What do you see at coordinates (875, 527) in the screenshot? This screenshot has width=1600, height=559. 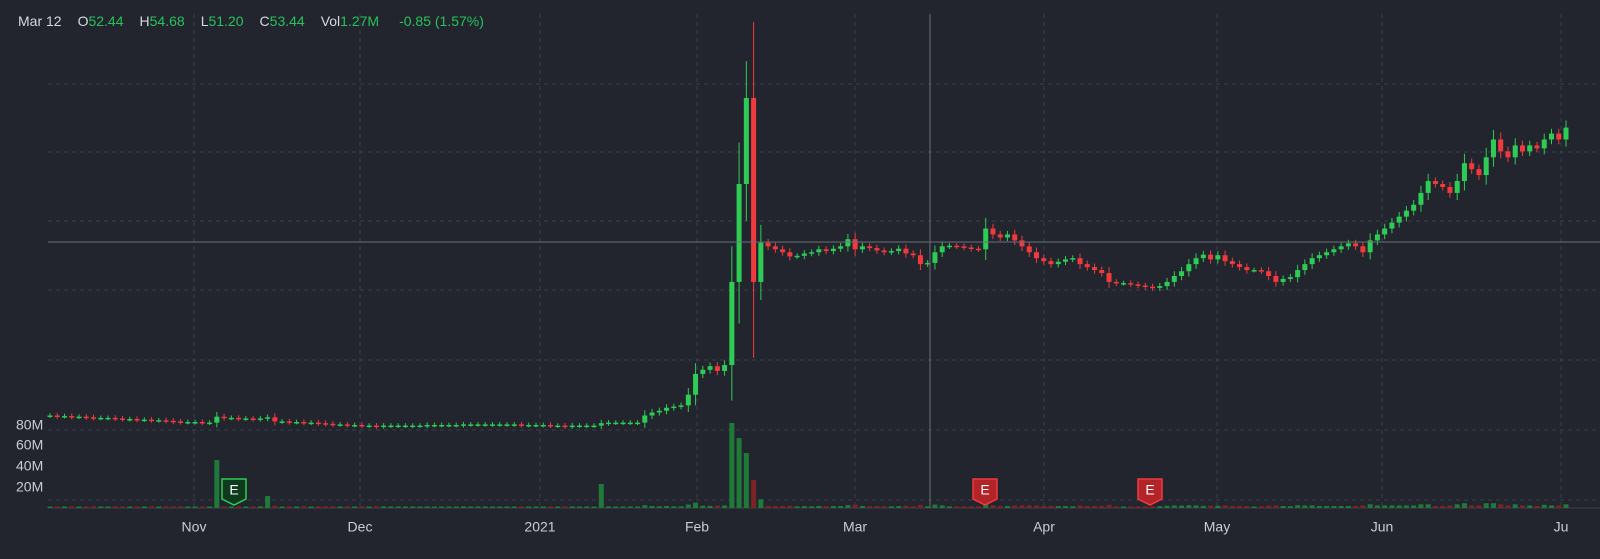 I see `time-axis: Nov Dec 2021 Feb Mar Apr May Jun Ju` at bounding box center [875, 527].